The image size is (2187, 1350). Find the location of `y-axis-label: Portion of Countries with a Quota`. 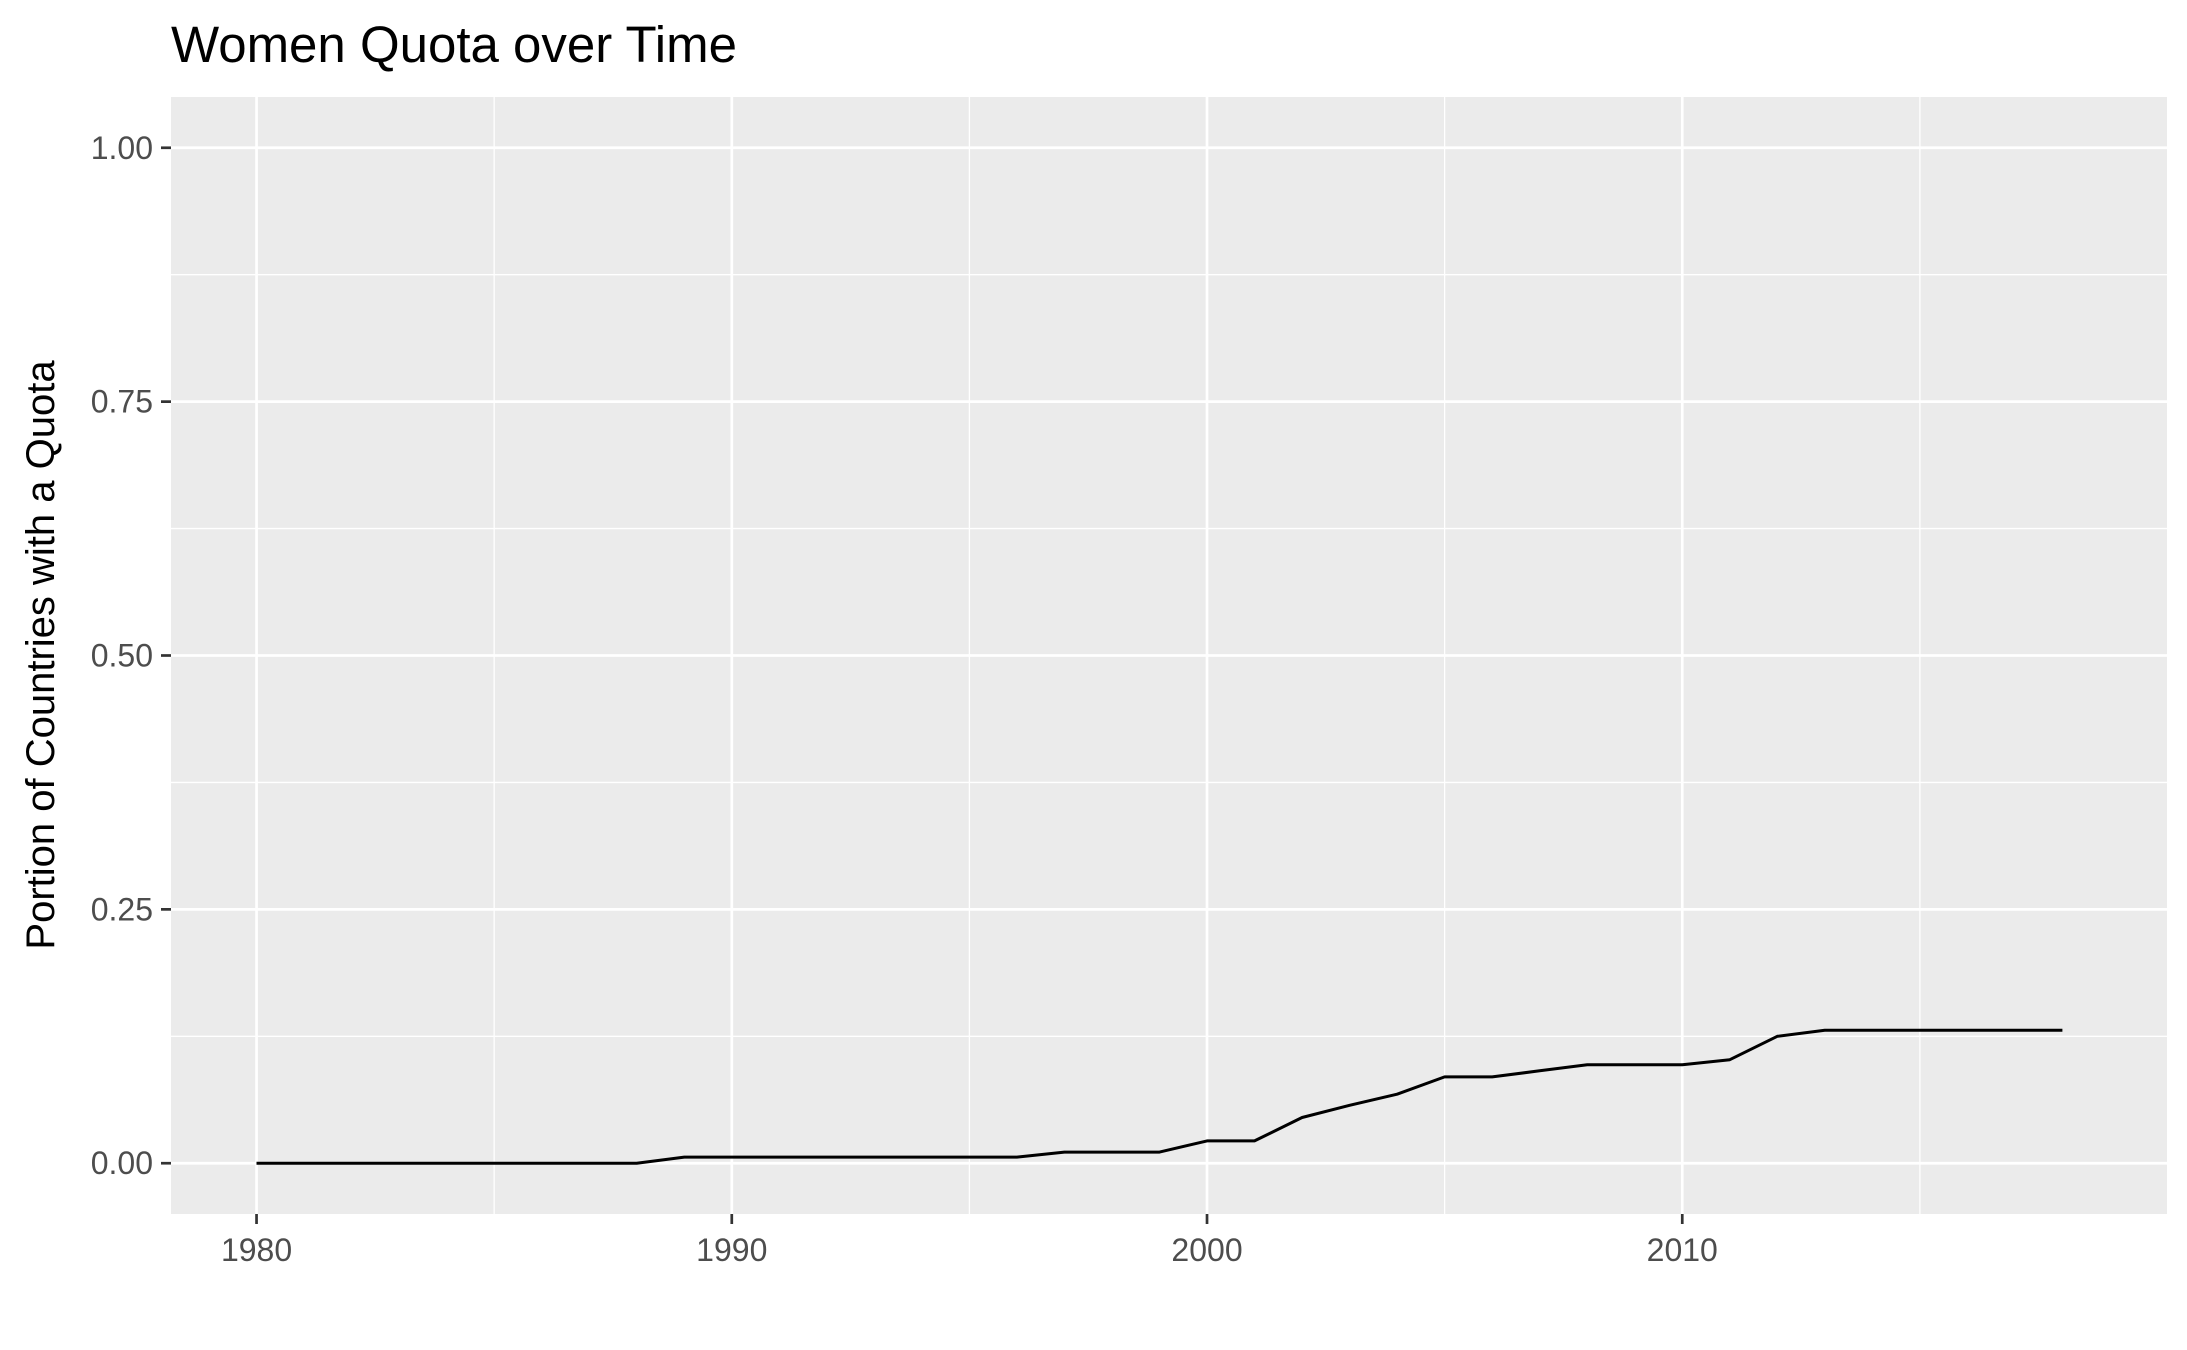

y-axis-label: Portion of Countries with a Quota is located at coordinates (41, 655).